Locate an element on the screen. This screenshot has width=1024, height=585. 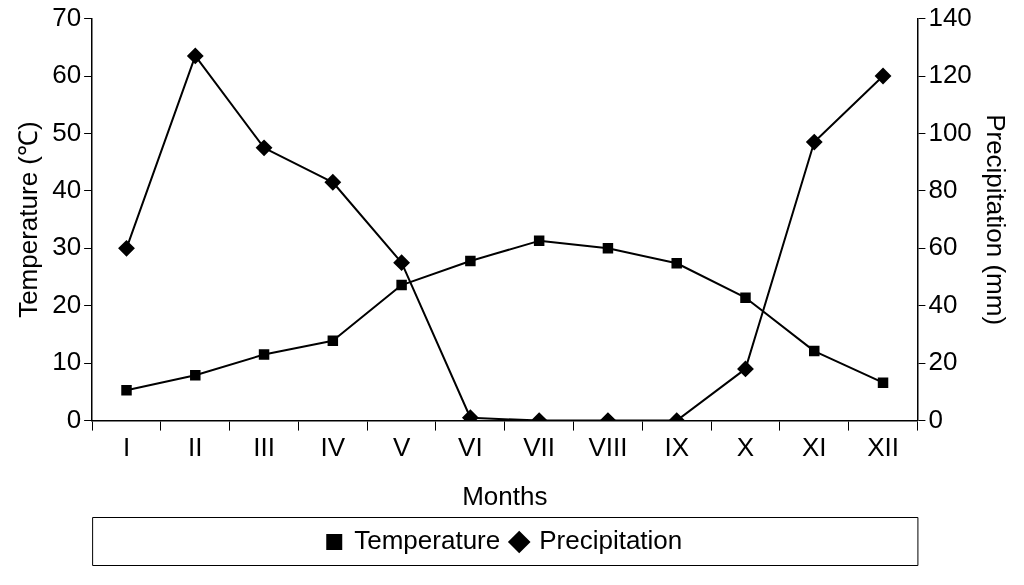
y-axis-title: Temperature (℃) is located at coordinates (27, 219).